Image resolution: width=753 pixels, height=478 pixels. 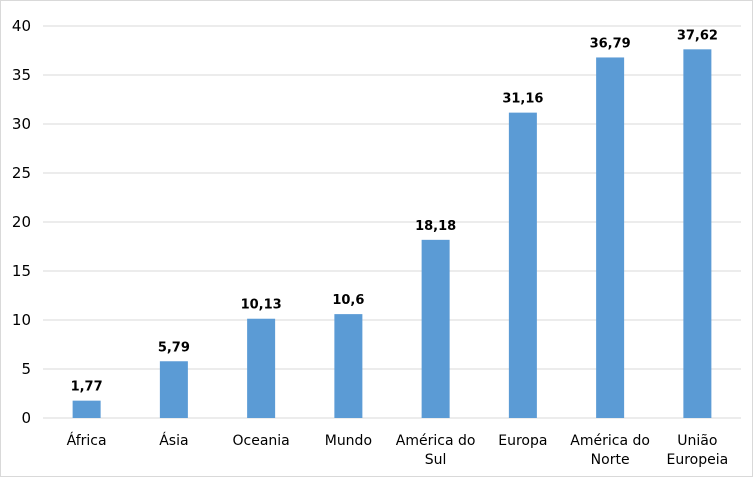 I want to click on x-category-label: Mundo, so click(x=348, y=441).